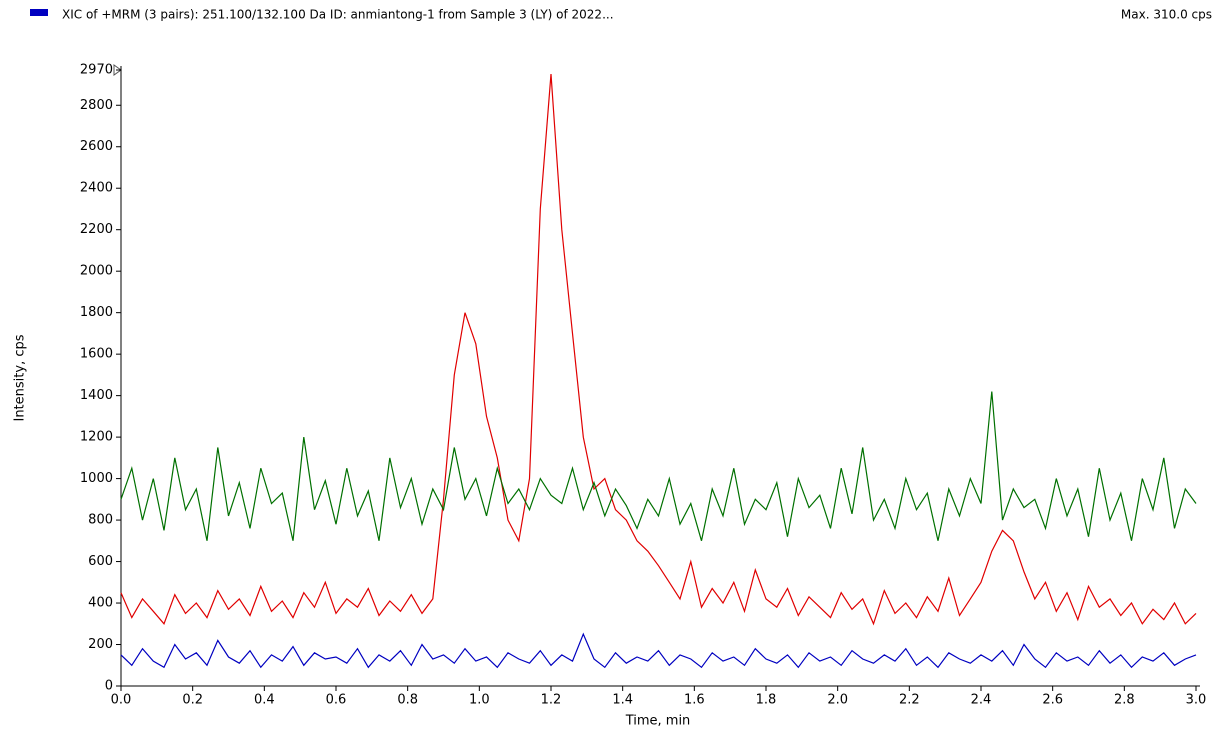 This screenshot has width=1224, height=731. What do you see at coordinates (100, 561) in the screenshot?
I see `y-tick-label: 600` at bounding box center [100, 561].